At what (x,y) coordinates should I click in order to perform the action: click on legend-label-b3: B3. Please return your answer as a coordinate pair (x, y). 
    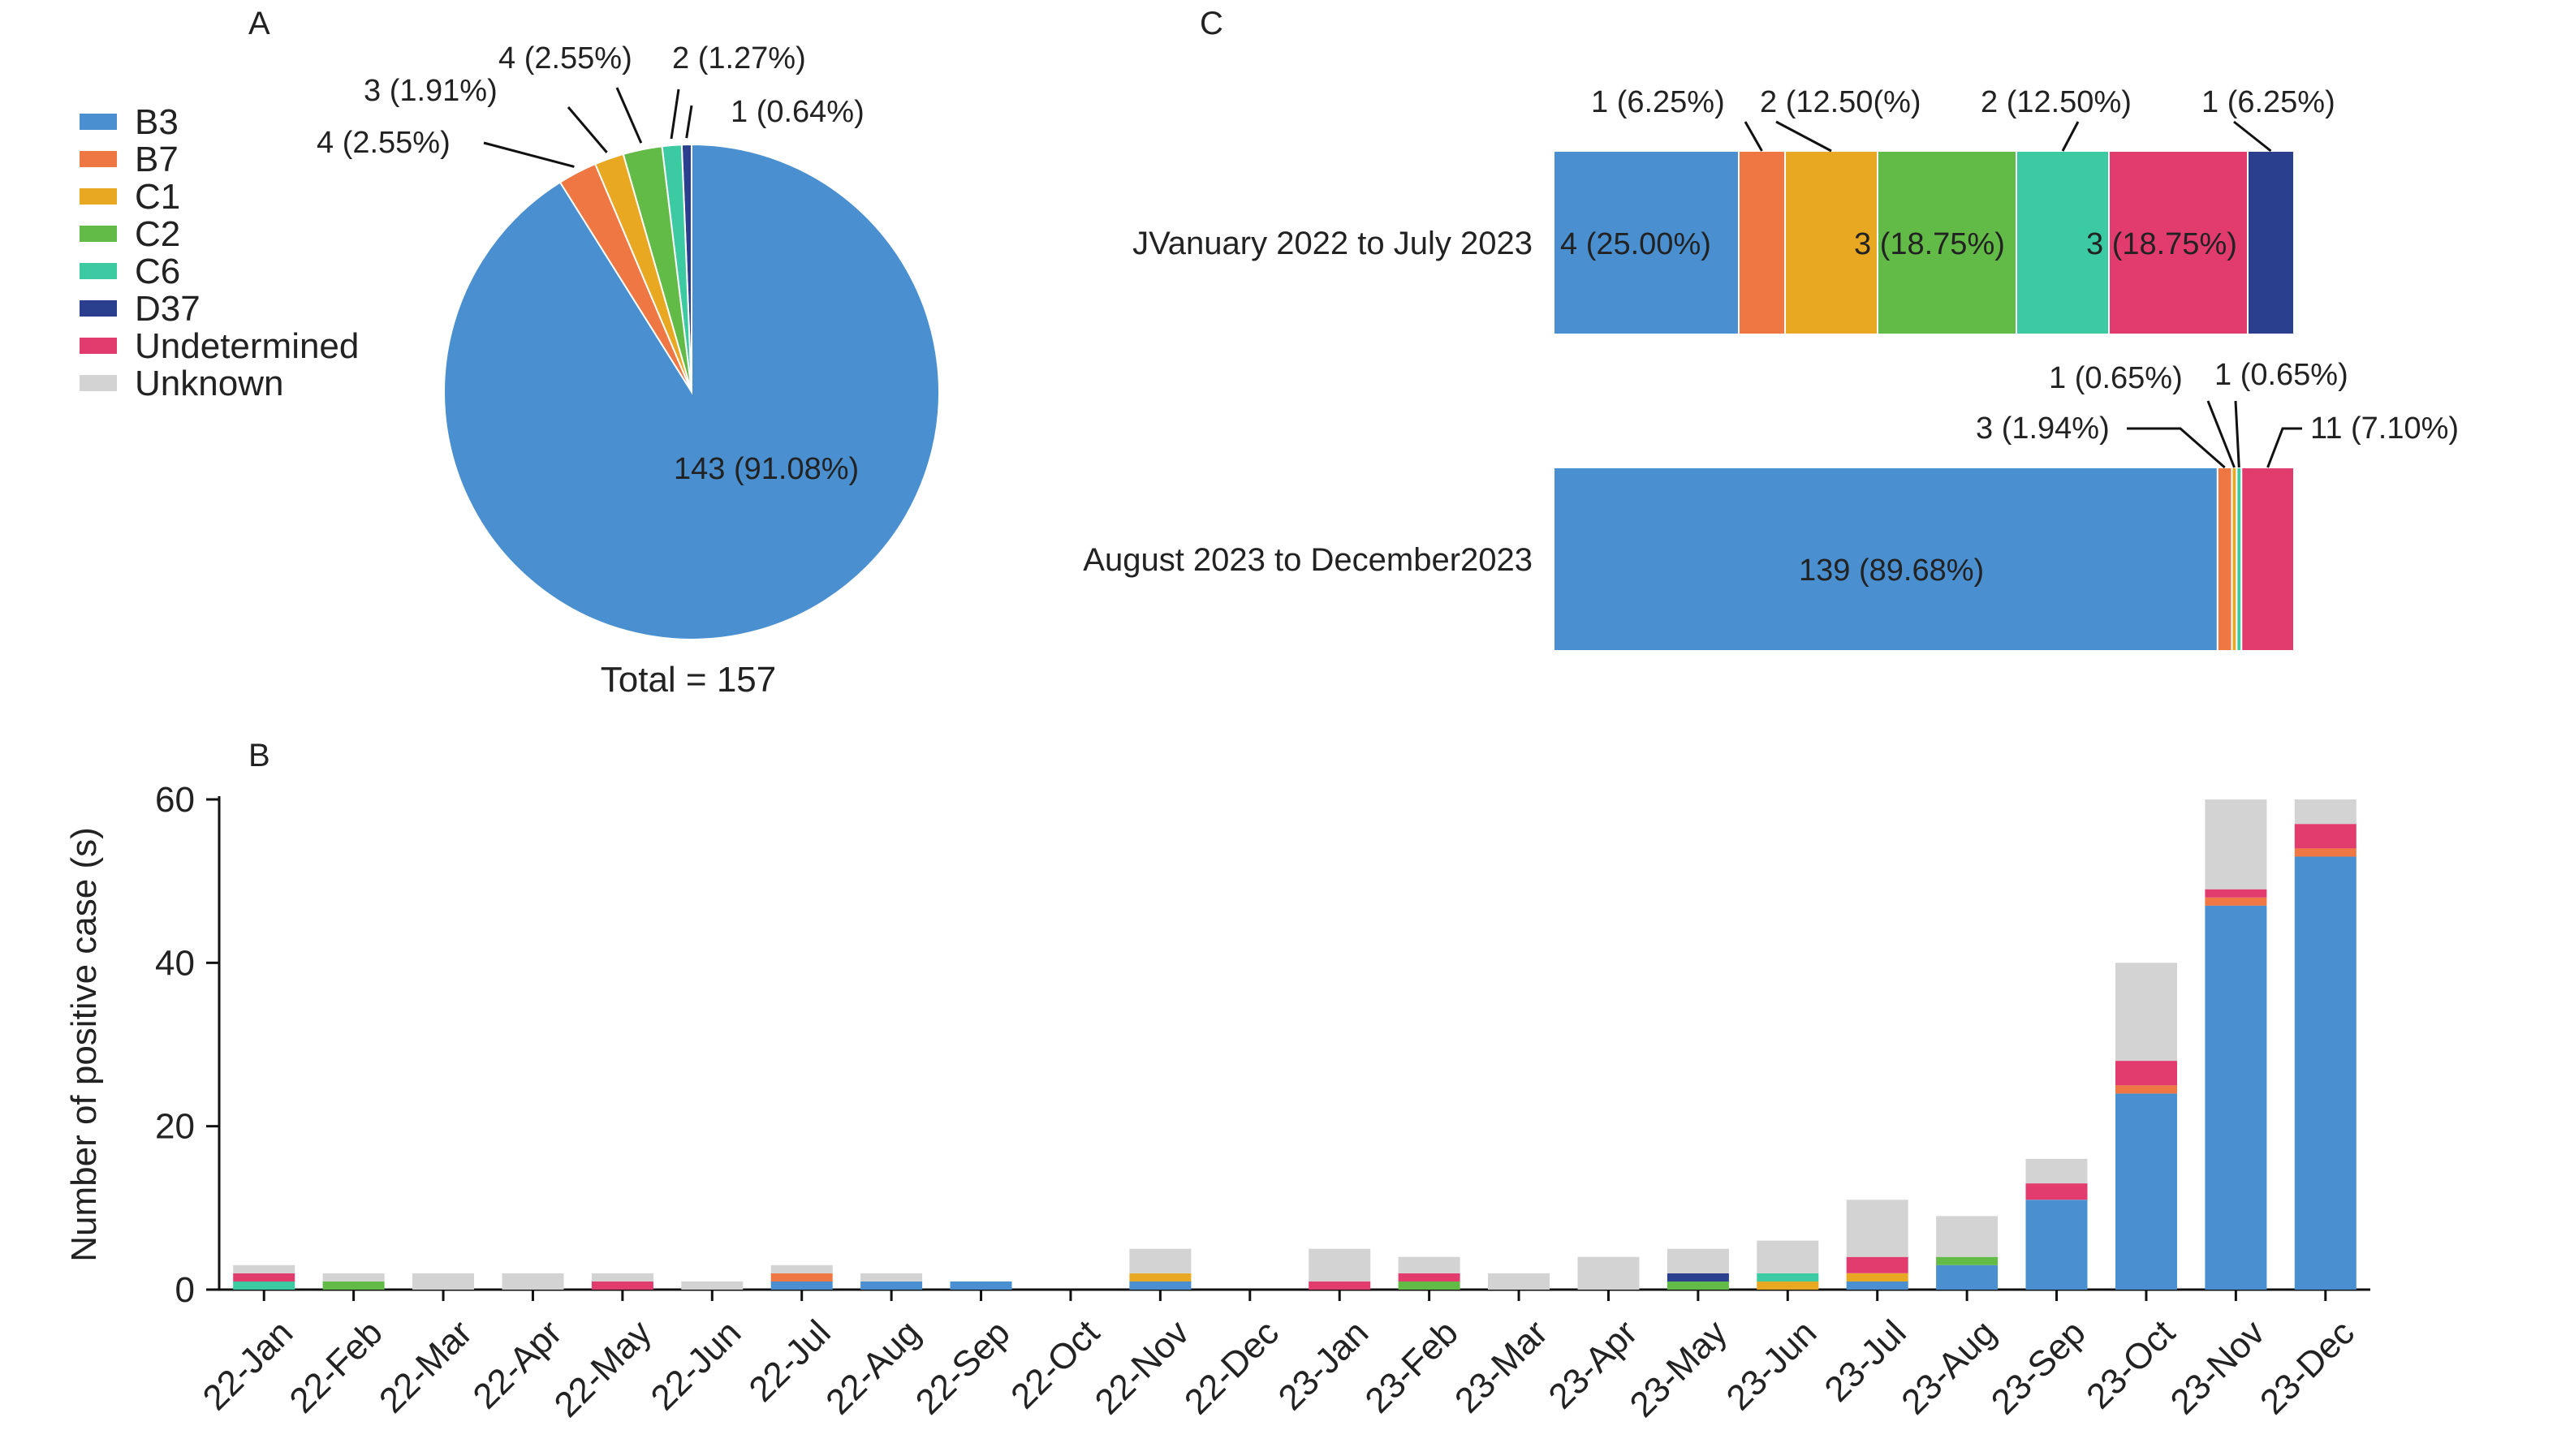
    Looking at the image, I should click on (157, 122).